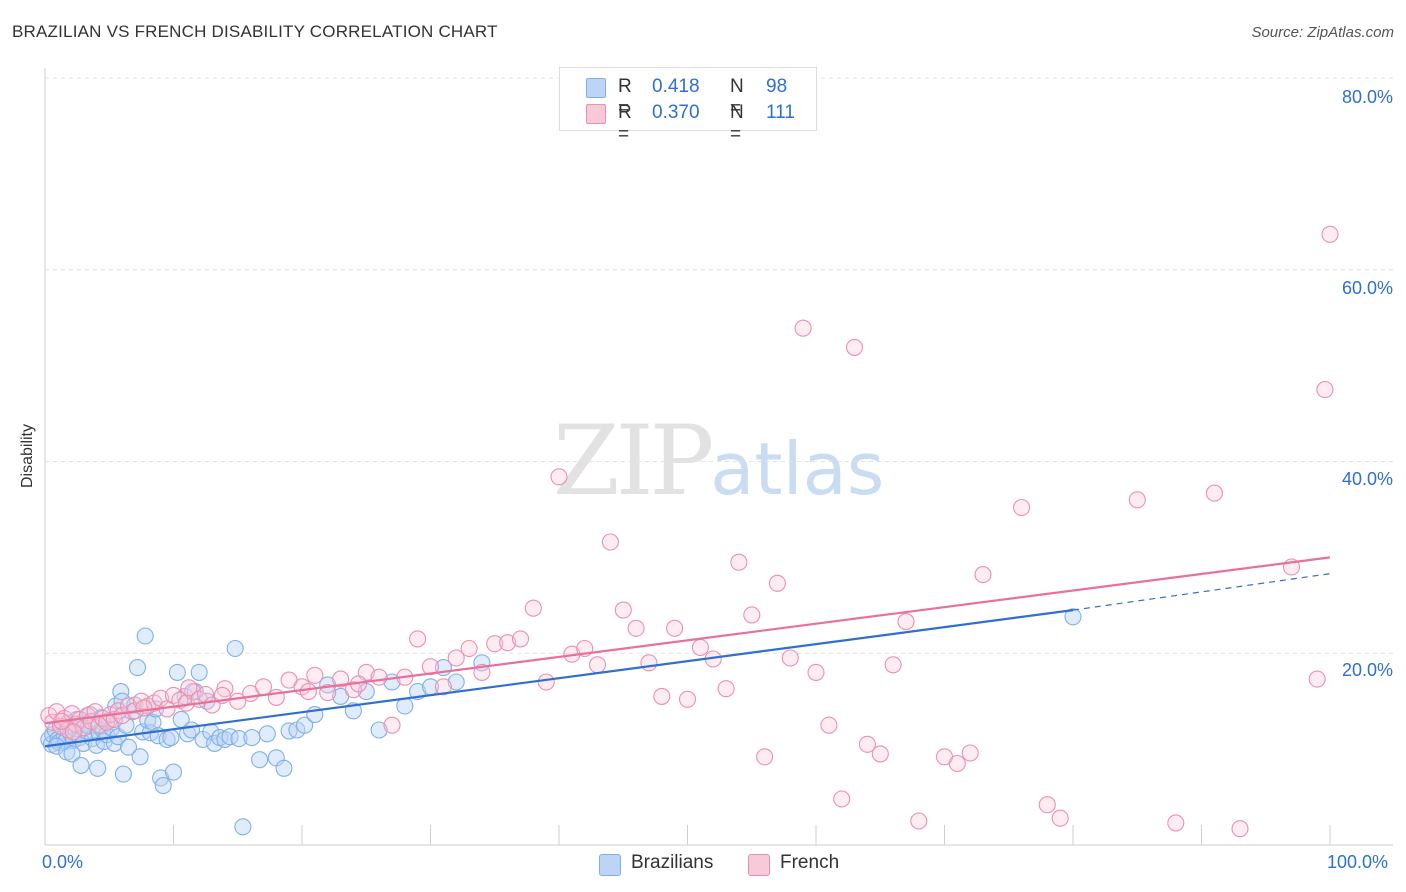  What do you see at coordinates (1367, 479) in the screenshot?
I see `y-tick-40: 40.0%` at bounding box center [1367, 479].